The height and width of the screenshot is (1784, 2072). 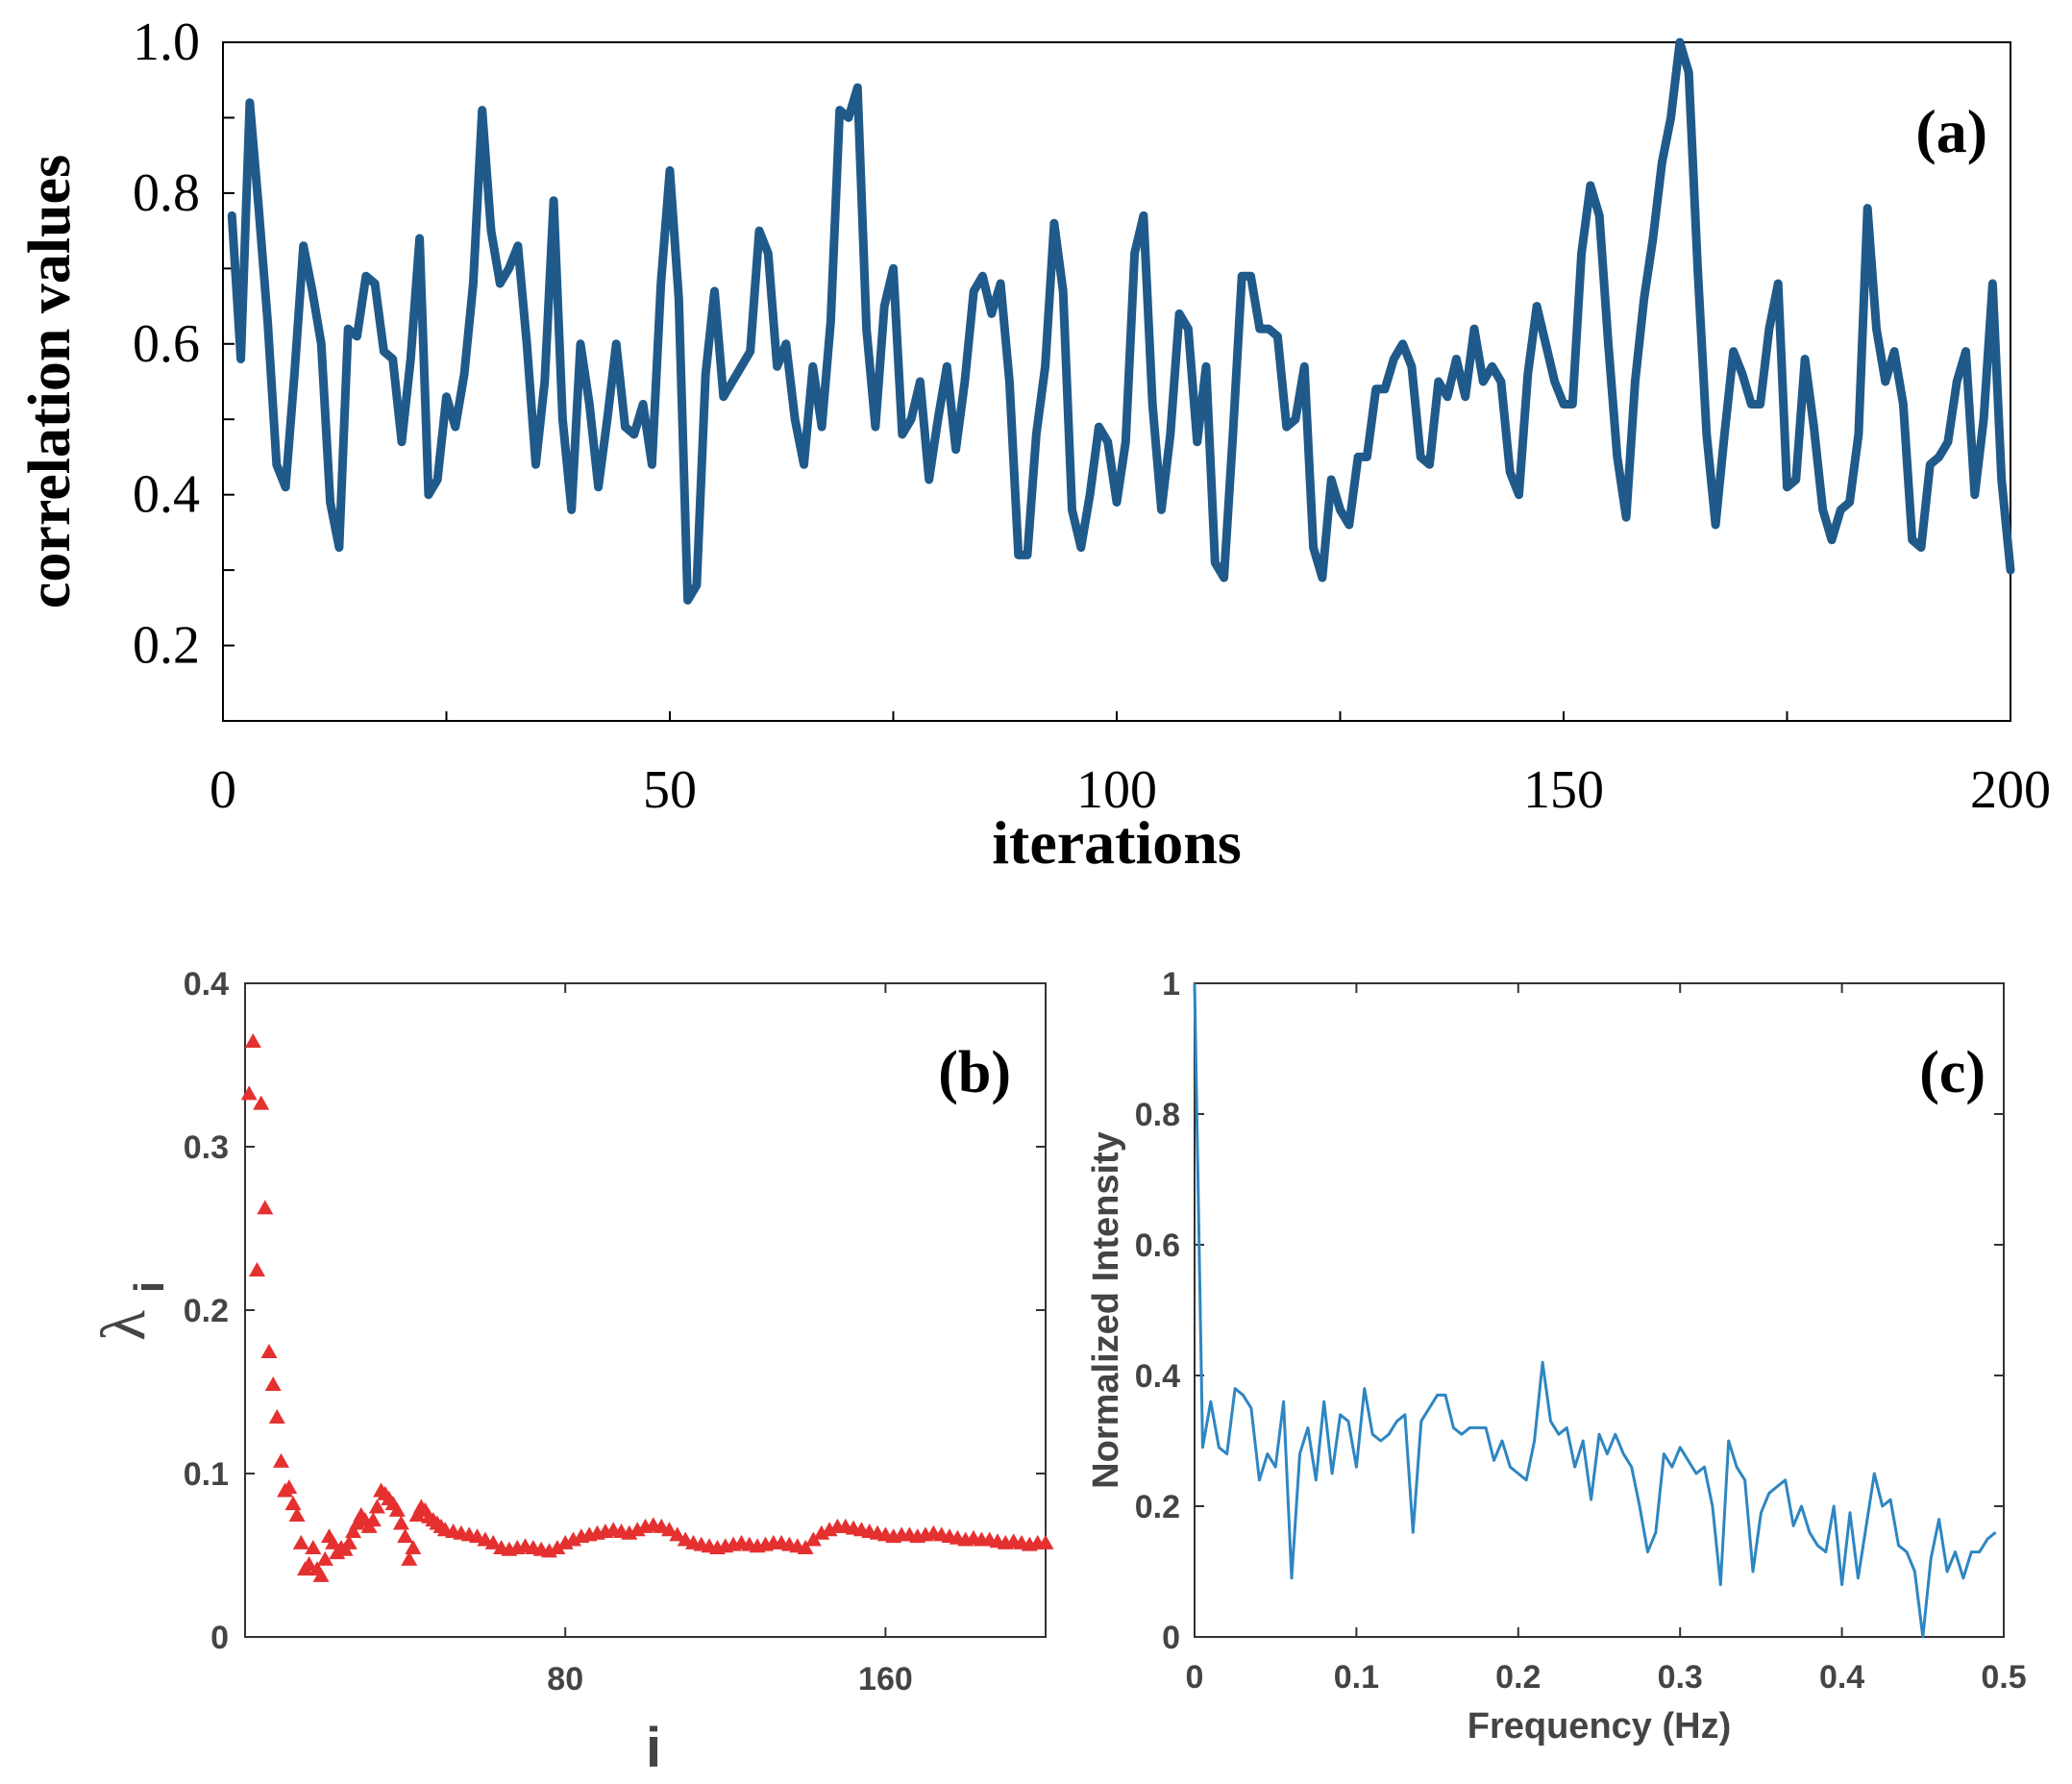 I want to click on panel-c-ticks, so click(x=1599, y=1310).